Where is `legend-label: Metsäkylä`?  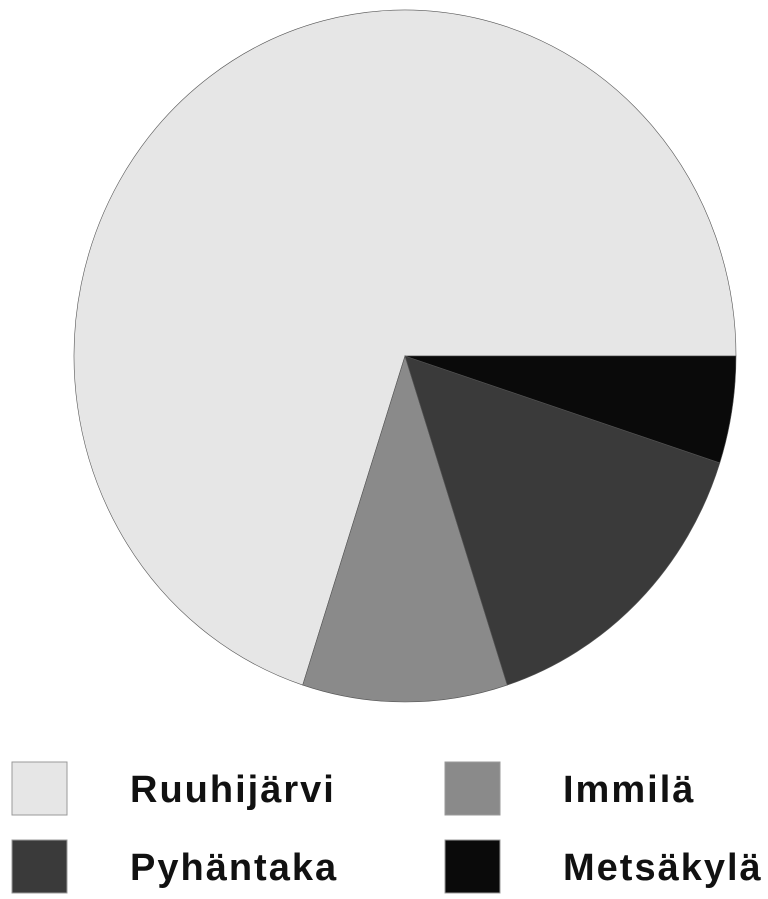 legend-label: Metsäkylä is located at coordinates (663, 868).